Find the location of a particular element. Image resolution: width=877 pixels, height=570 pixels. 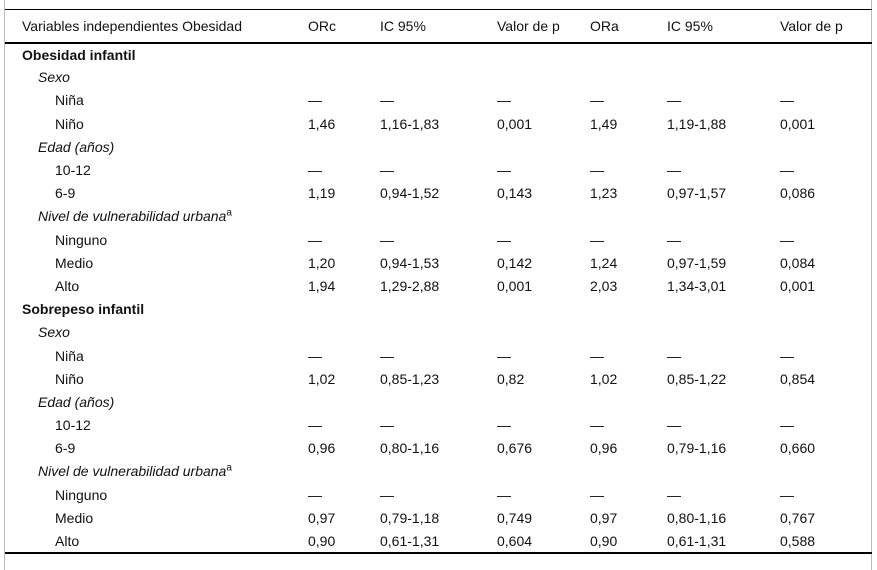

row-label-cell: 10-12 is located at coordinates (156, 169).